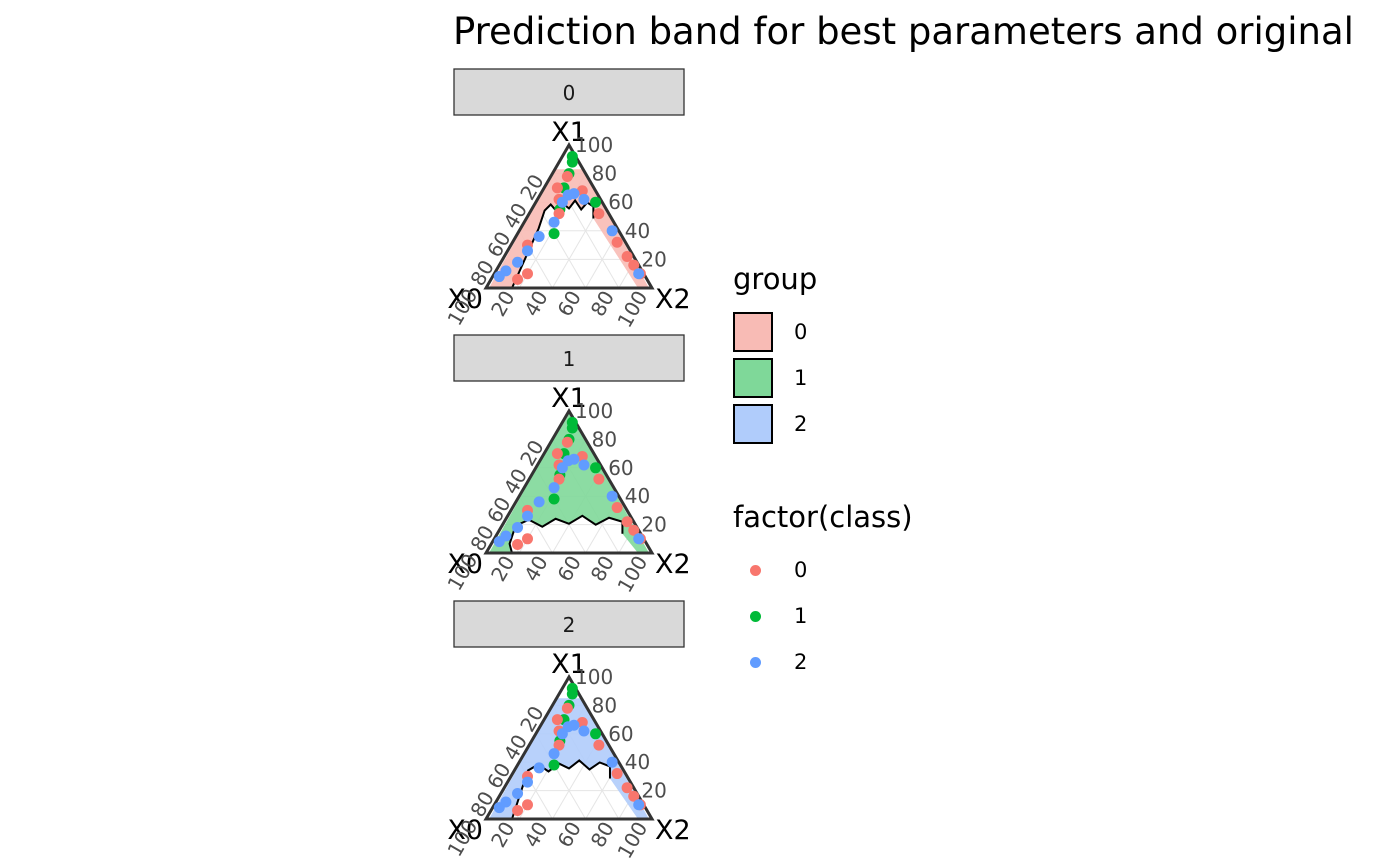 This screenshot has width=1400, height=865. What do you see at coordinates (801, 570) in the screenshot?
I see `legend-label: 0` at bounding box center [801, 570].